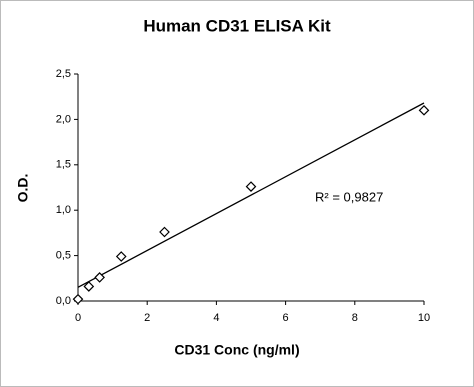 This screenshot has height=387, width=474. I want to click on y-axis-label: O.D., so click(23, 188).